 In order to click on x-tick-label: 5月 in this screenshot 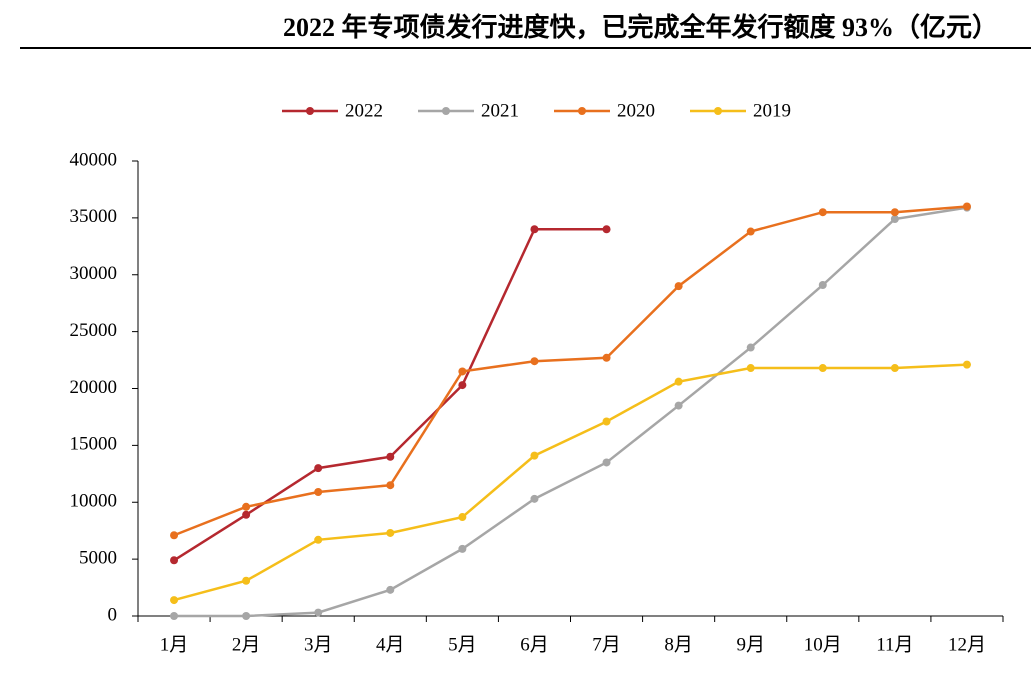, I will do `click(462, 644)`.